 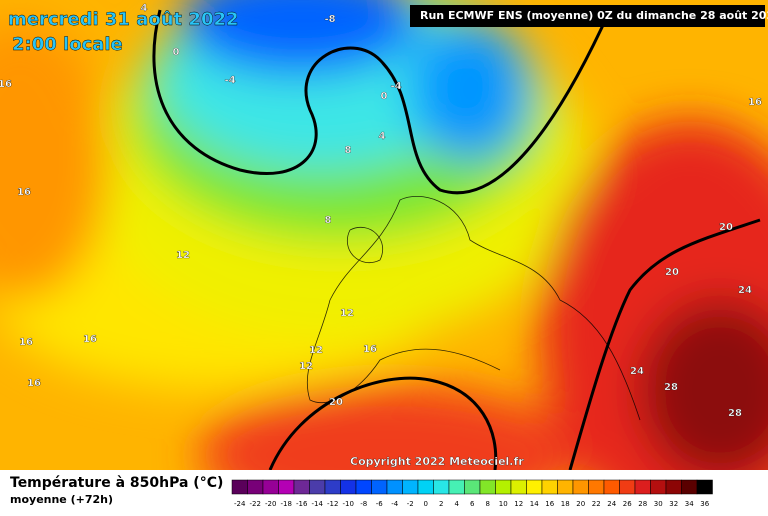 I want to click on legend-tick-label: 12, so click(x=518, y=504).